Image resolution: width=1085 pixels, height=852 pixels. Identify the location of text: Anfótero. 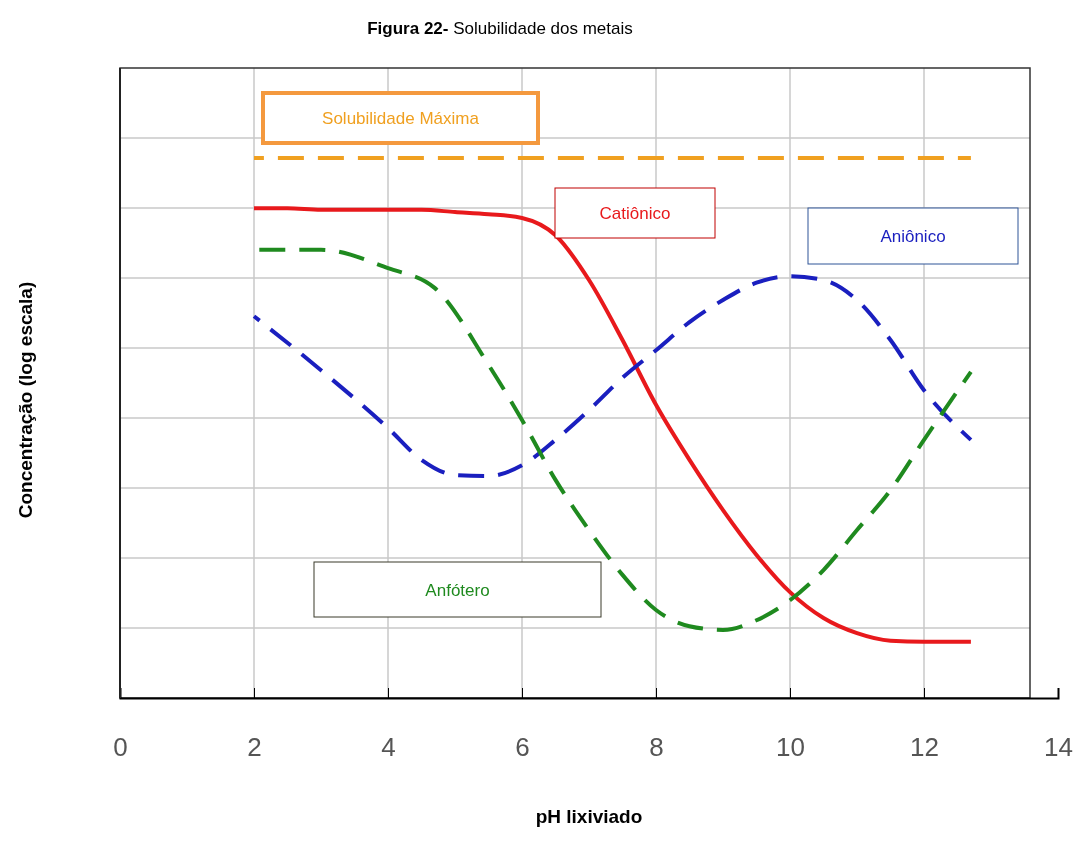
(457, 590).